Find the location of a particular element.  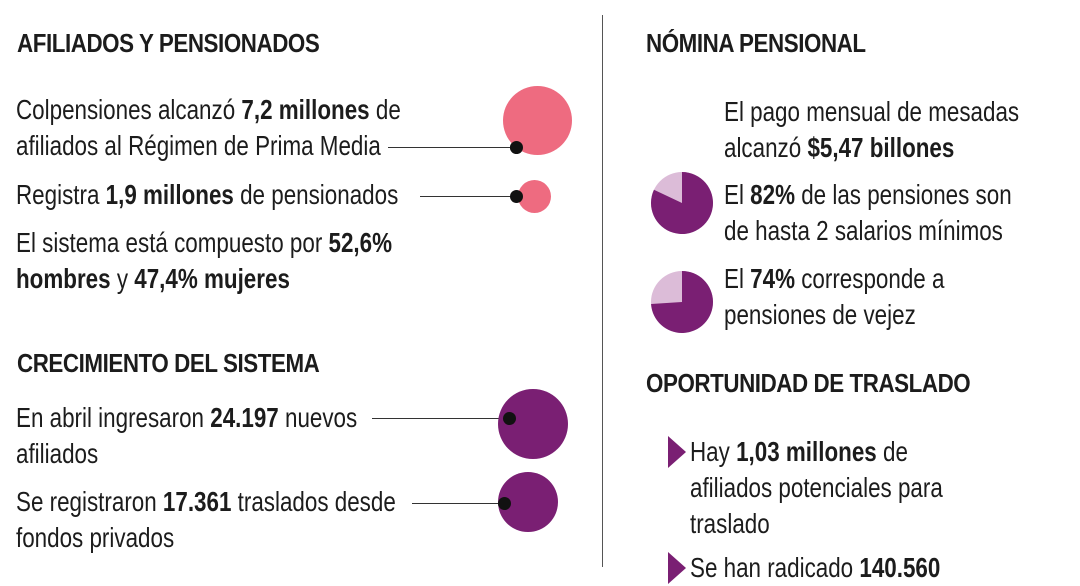

pie-82-icon is located at coordinates (682, 203).